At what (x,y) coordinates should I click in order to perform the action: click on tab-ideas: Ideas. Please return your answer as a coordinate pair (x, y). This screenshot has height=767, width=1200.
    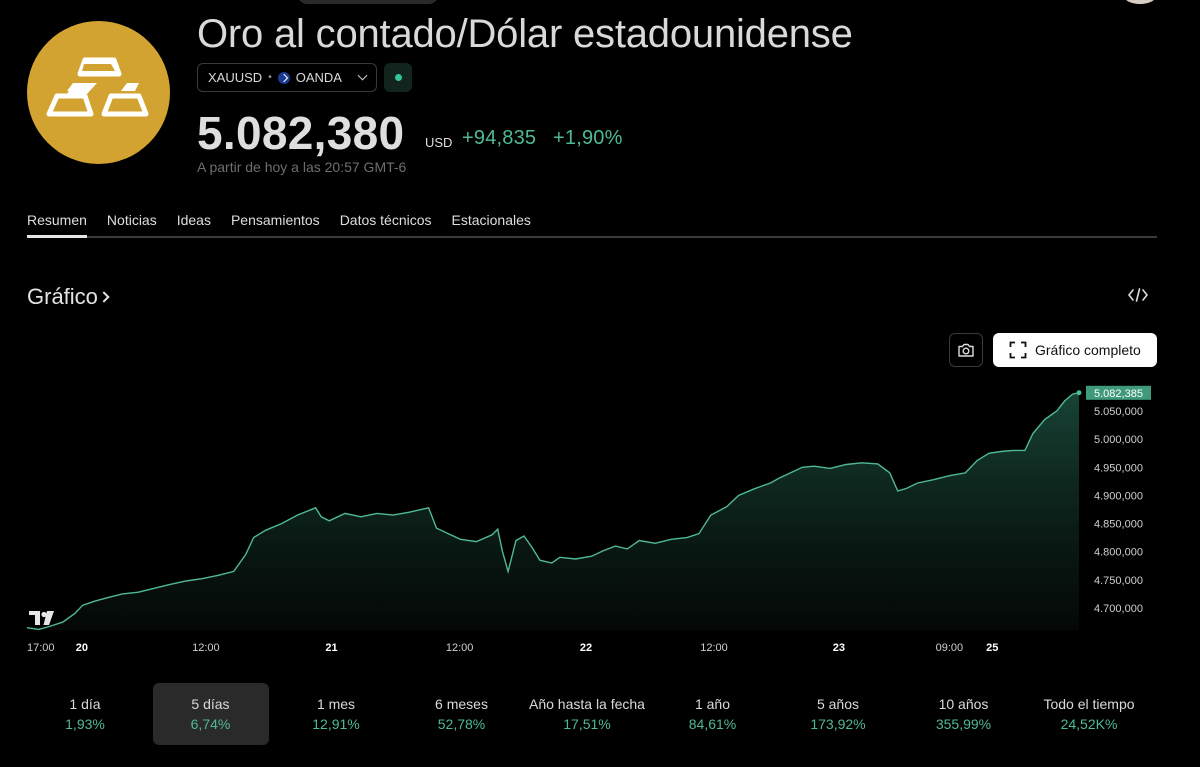
    Looking at the image, I should click on (193, 220).